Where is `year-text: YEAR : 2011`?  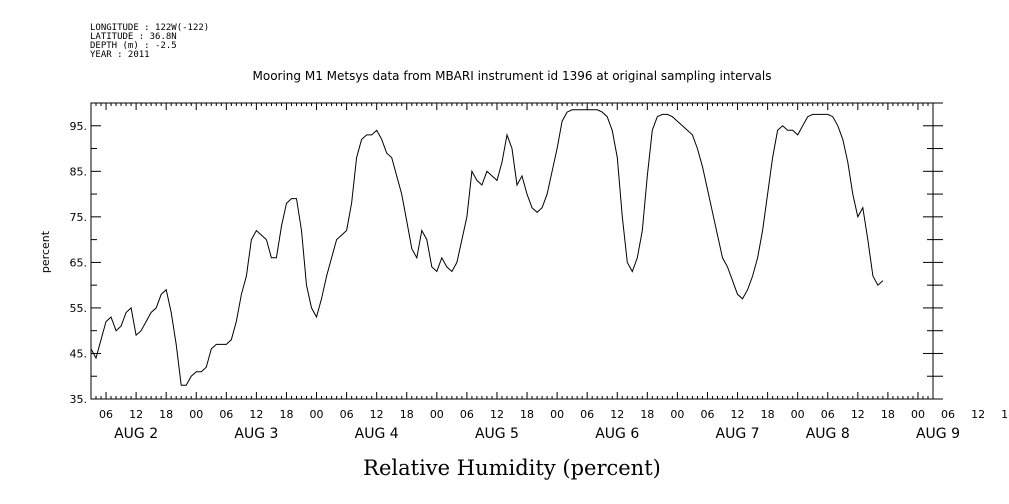
year-text: YEAR : 2011 is located at coordinates (120, 55).